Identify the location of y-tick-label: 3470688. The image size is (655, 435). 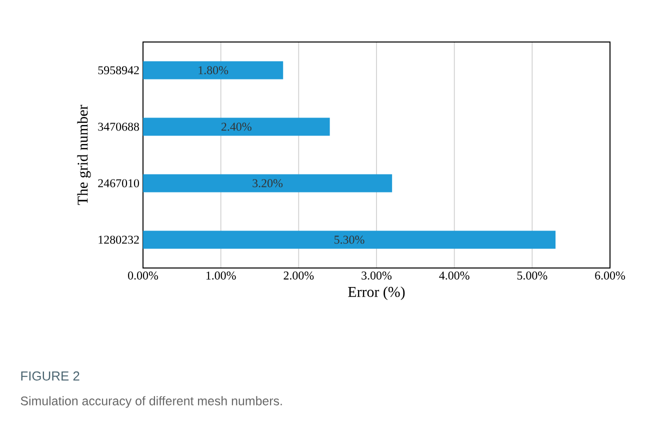
(119, 126).